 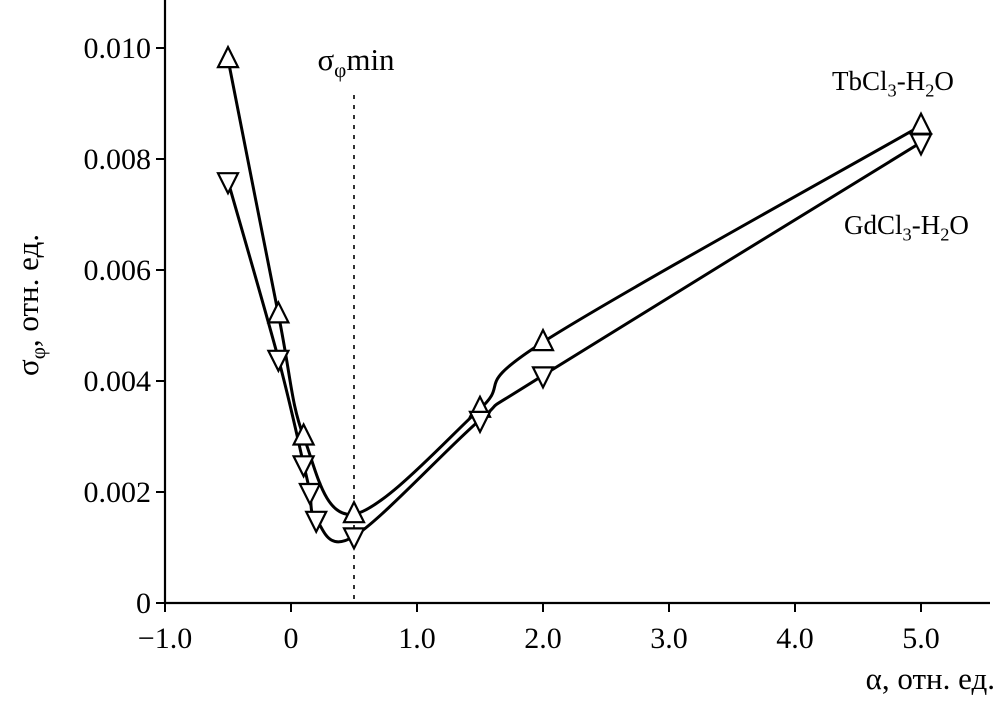 I want to click on x-axis-label: α, отн. ед., so click(x=930, y=678).